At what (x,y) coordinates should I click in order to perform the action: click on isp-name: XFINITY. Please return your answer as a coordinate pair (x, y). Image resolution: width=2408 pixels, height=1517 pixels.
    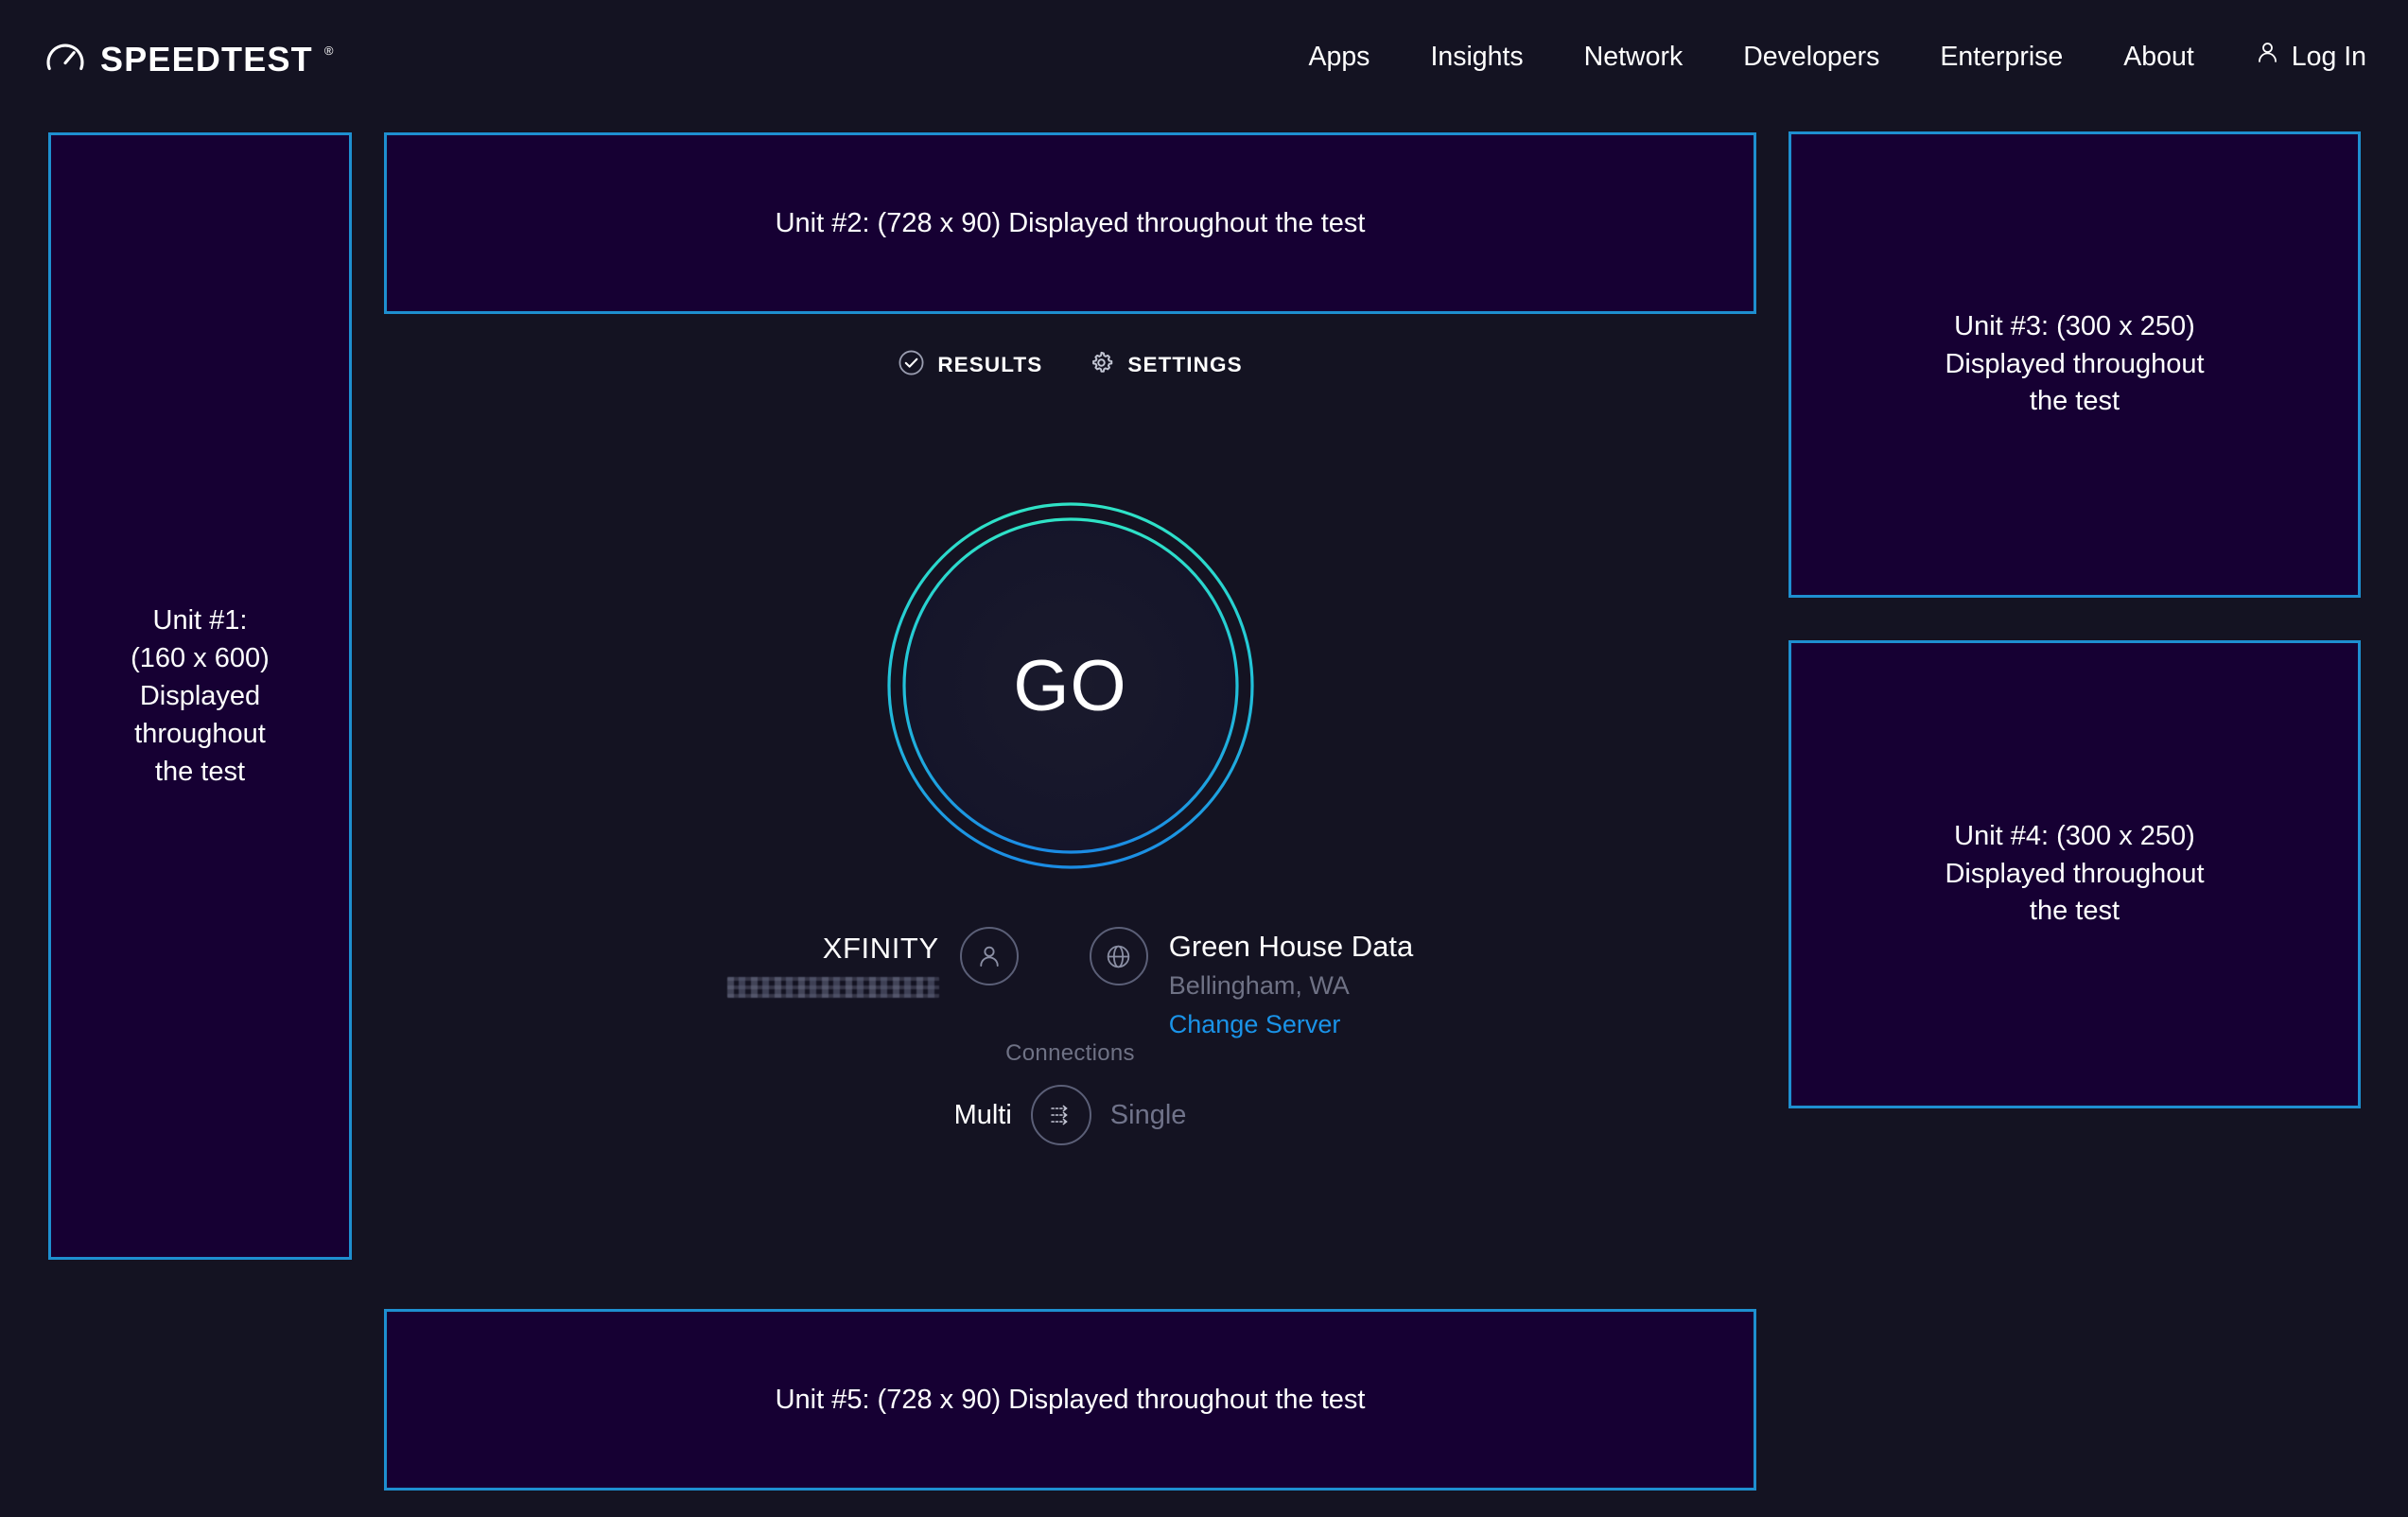
    Looking at the image, I should click on (880, 948).